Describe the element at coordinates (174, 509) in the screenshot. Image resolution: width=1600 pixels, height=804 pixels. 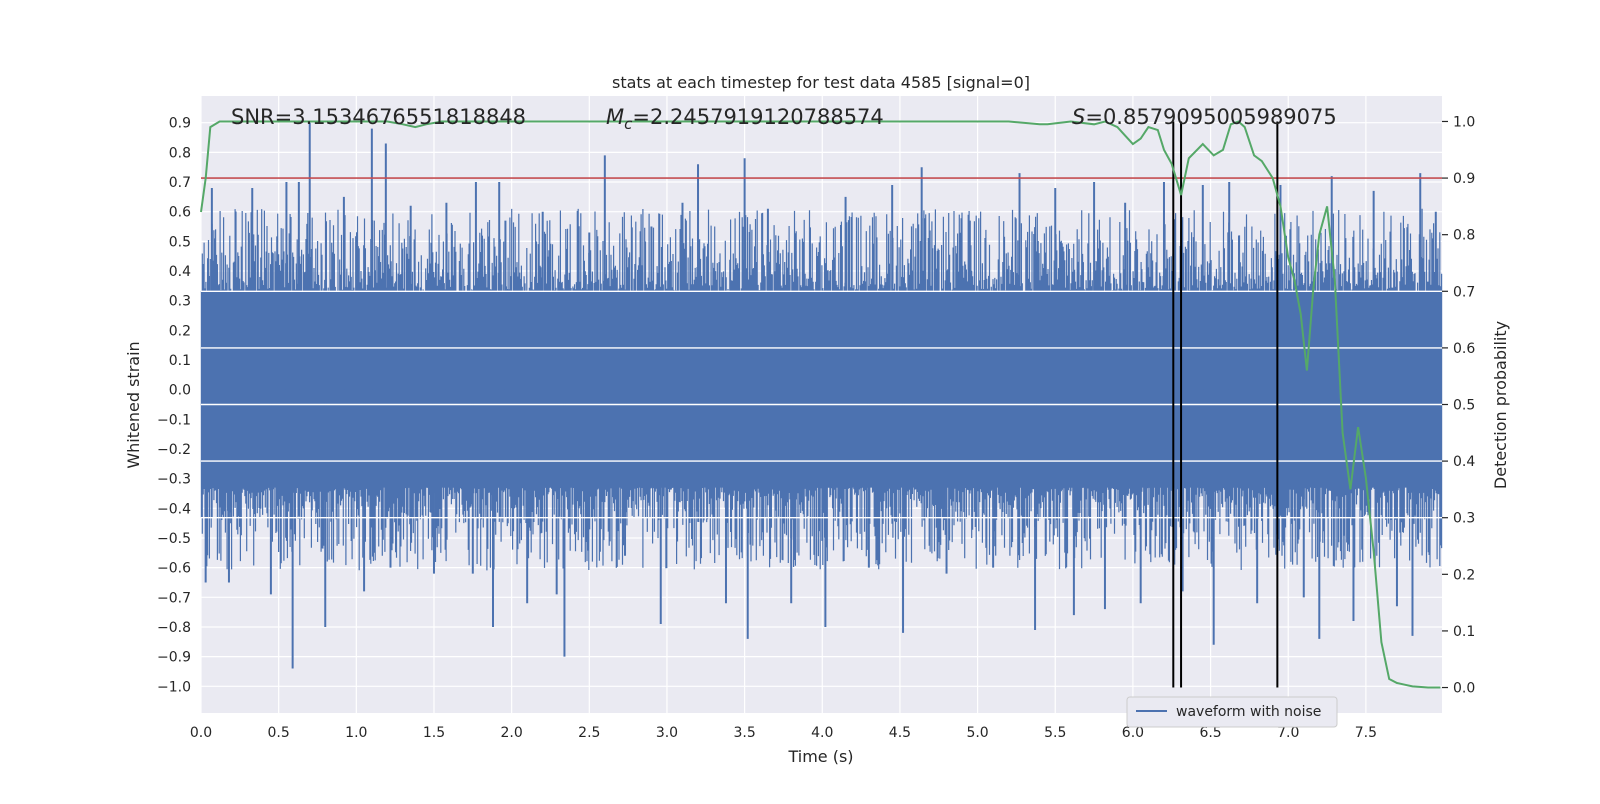
I see `y-tick-label: −0.4` at that location.